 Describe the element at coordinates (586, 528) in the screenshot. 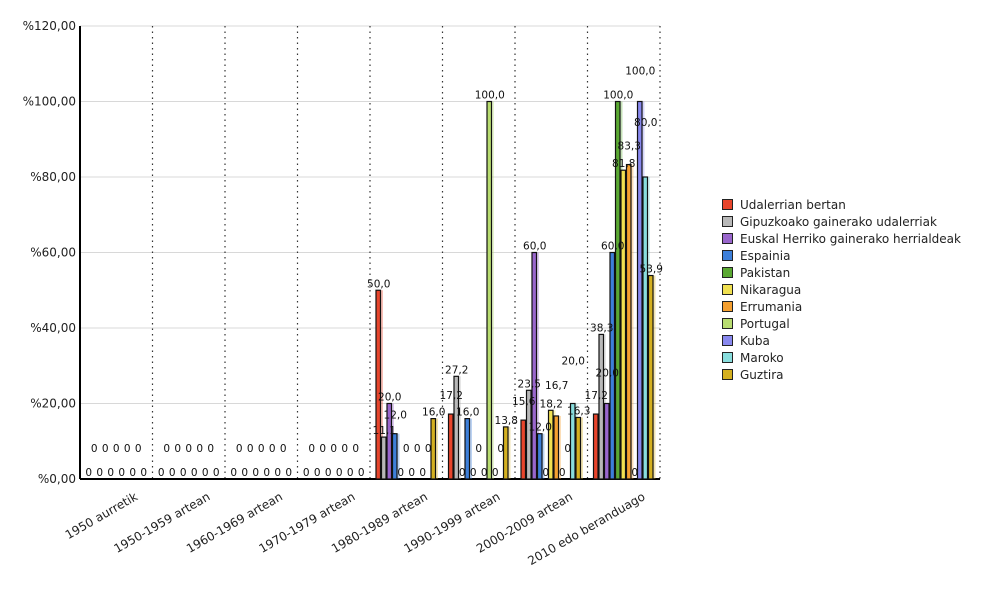

I see `x-tick-label: 2010 edo beranduago` at that location.